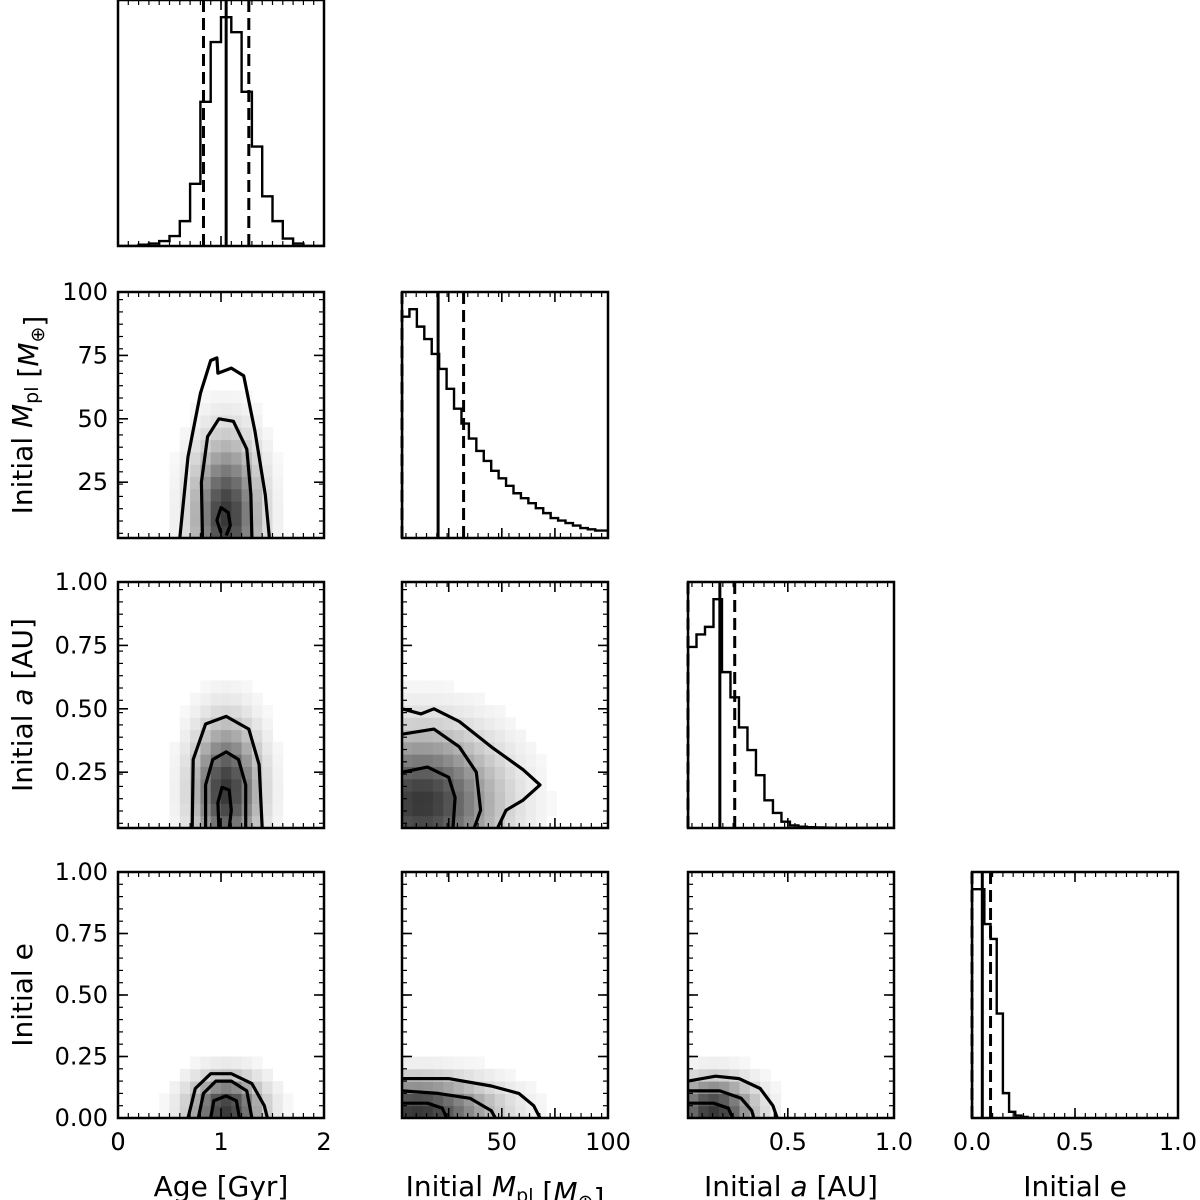 Image resolution: width=1200 pixels, height=1200 pixels. Describe the element at coordinates (442, 777) in the screenshot. I see `contour-mid` at that location.